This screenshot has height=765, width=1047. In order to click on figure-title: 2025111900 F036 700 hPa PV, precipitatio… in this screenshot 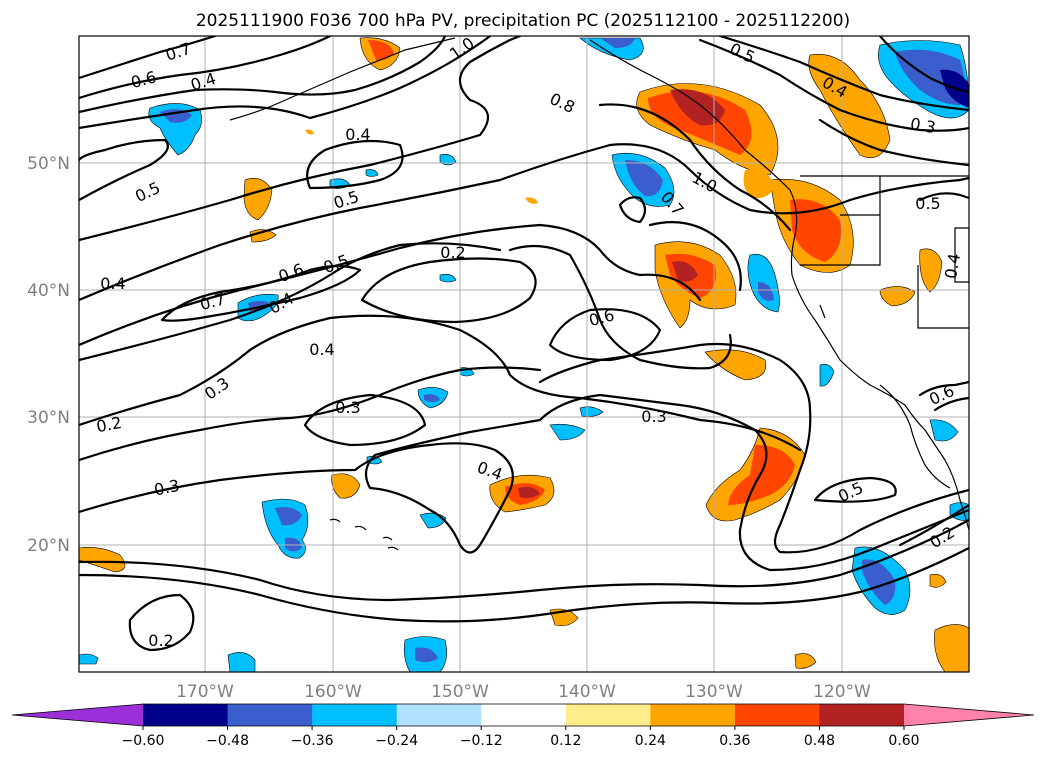, I will do `click(523, 21)`.